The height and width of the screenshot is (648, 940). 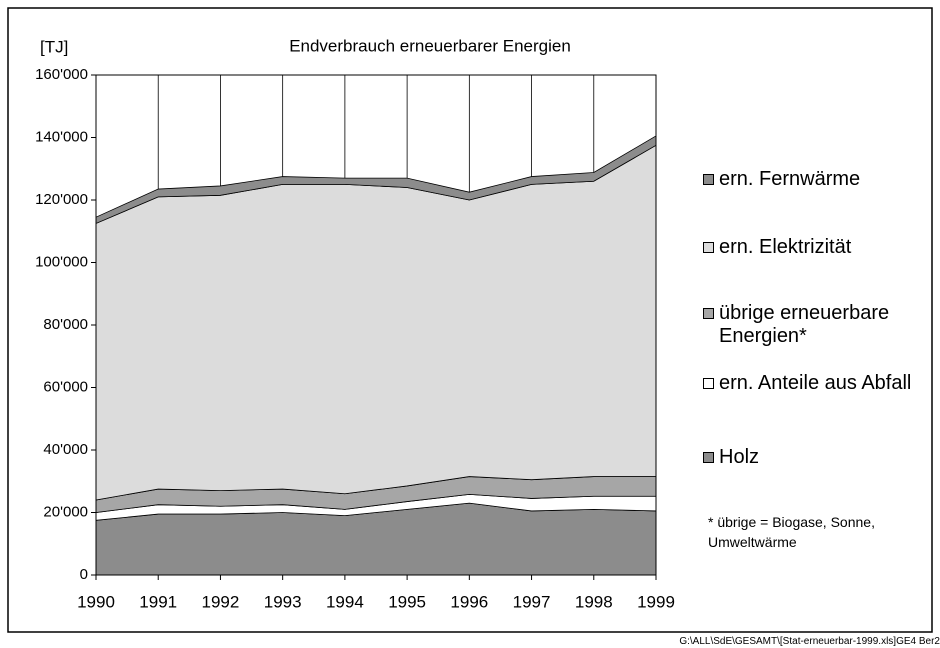 What do you see at coordinates (54, 46) in the screenshot?
I see `y-axis-label: [TJ]` at bounding box center [54, 46].